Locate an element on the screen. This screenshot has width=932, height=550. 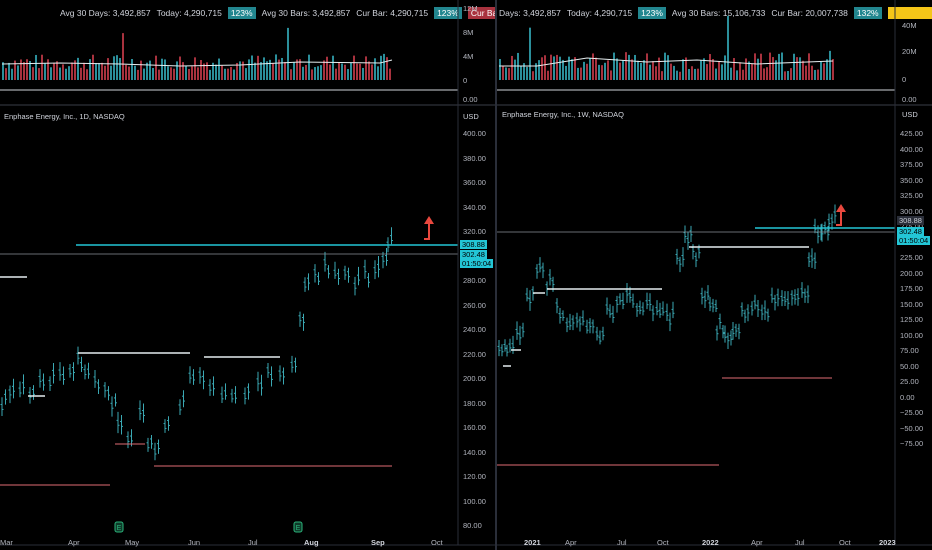
vol-axis-label: 4M is located at coordinates (468, 56).